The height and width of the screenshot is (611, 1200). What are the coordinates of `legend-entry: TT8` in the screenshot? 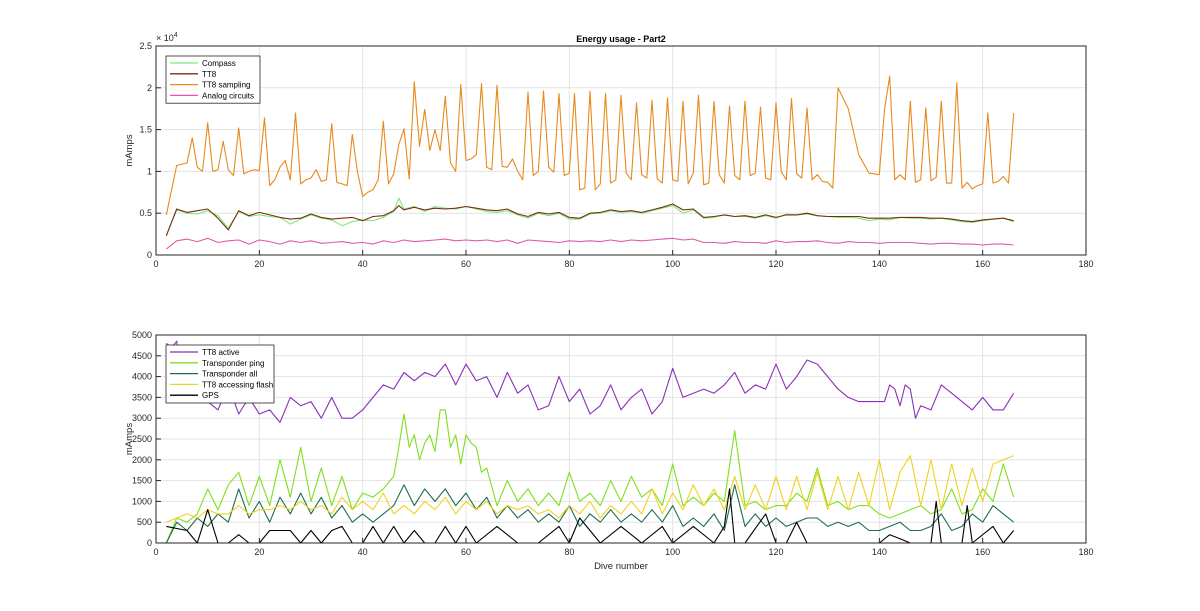 It's located at (209, 74).